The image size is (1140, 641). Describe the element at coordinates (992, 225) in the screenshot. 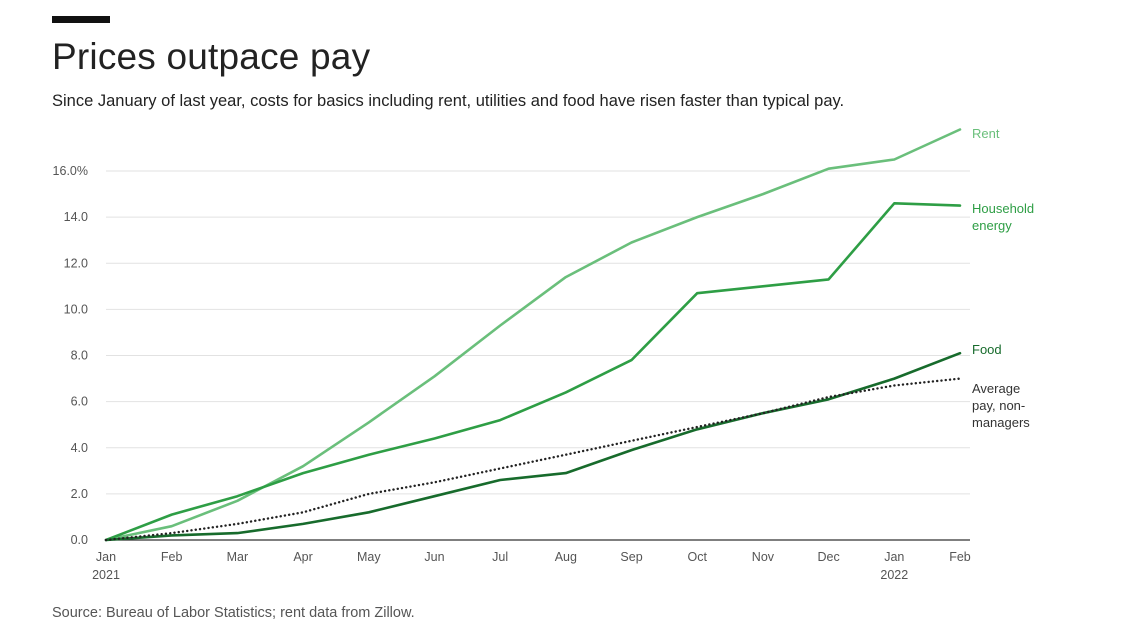

I see `series-label: energy` at that location.